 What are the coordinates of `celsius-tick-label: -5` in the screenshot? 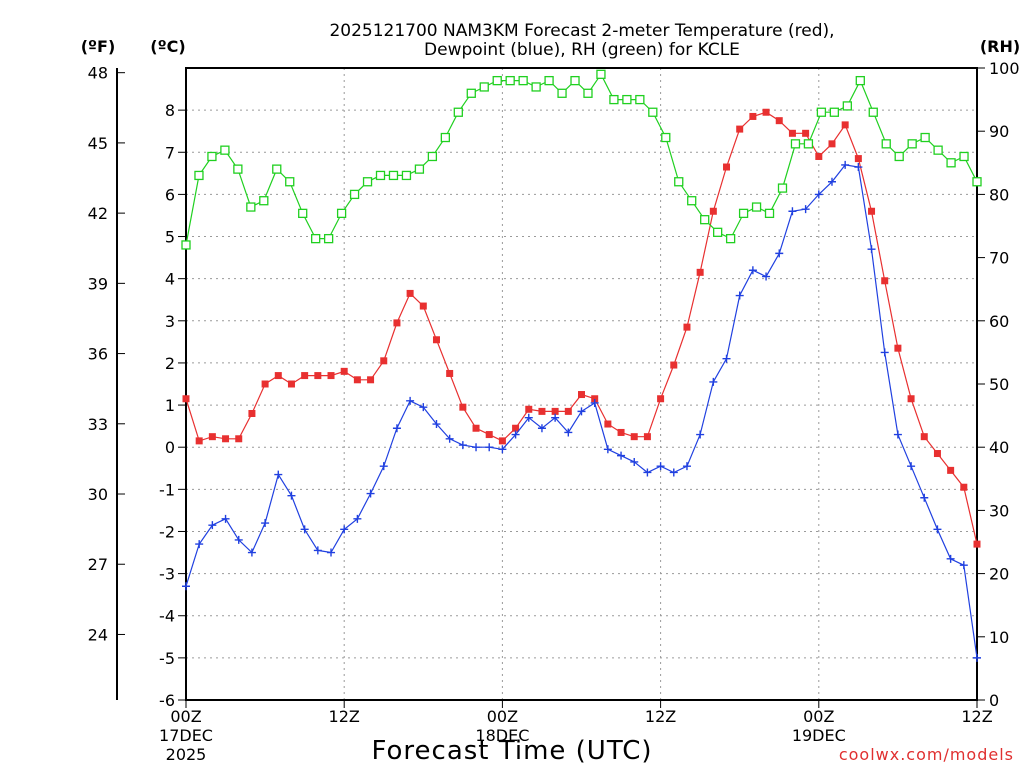 It's located at (167, 658).